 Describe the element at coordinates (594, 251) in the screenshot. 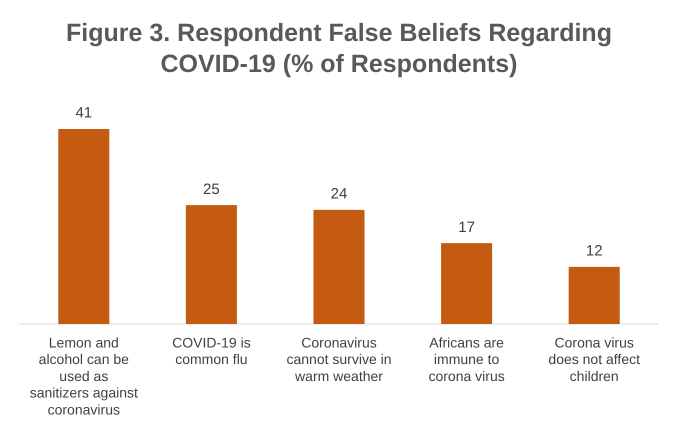

I see `data-label: 12` at that location.